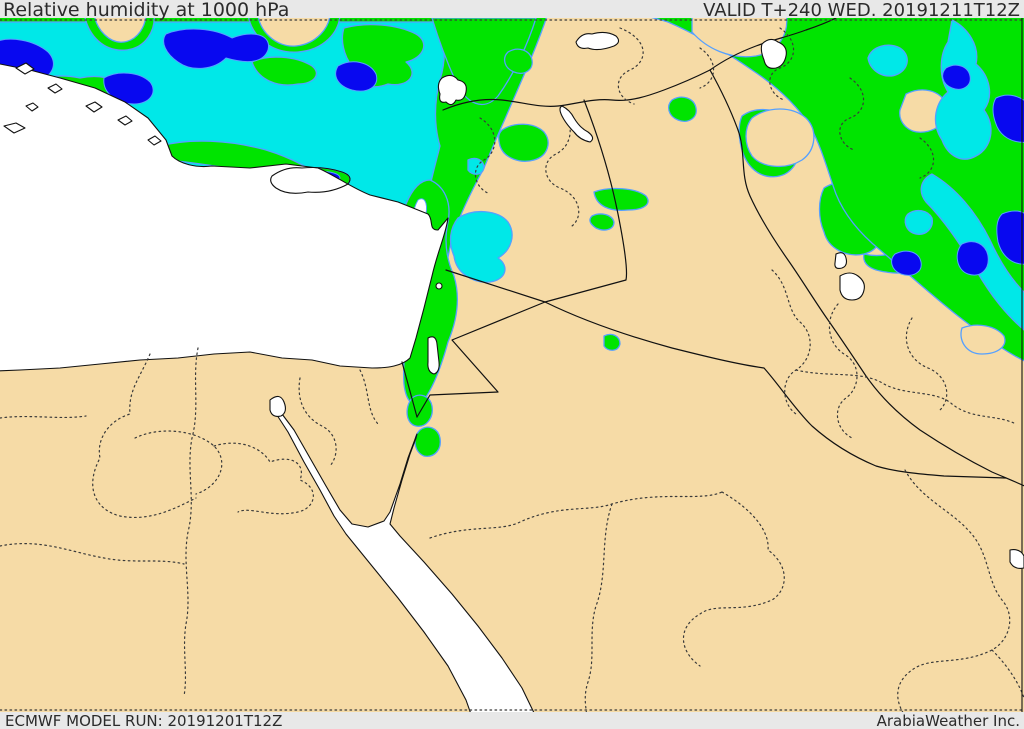 The image size is (1024, 729). I want to click on jordan-saudi-border, so click(481, 359).